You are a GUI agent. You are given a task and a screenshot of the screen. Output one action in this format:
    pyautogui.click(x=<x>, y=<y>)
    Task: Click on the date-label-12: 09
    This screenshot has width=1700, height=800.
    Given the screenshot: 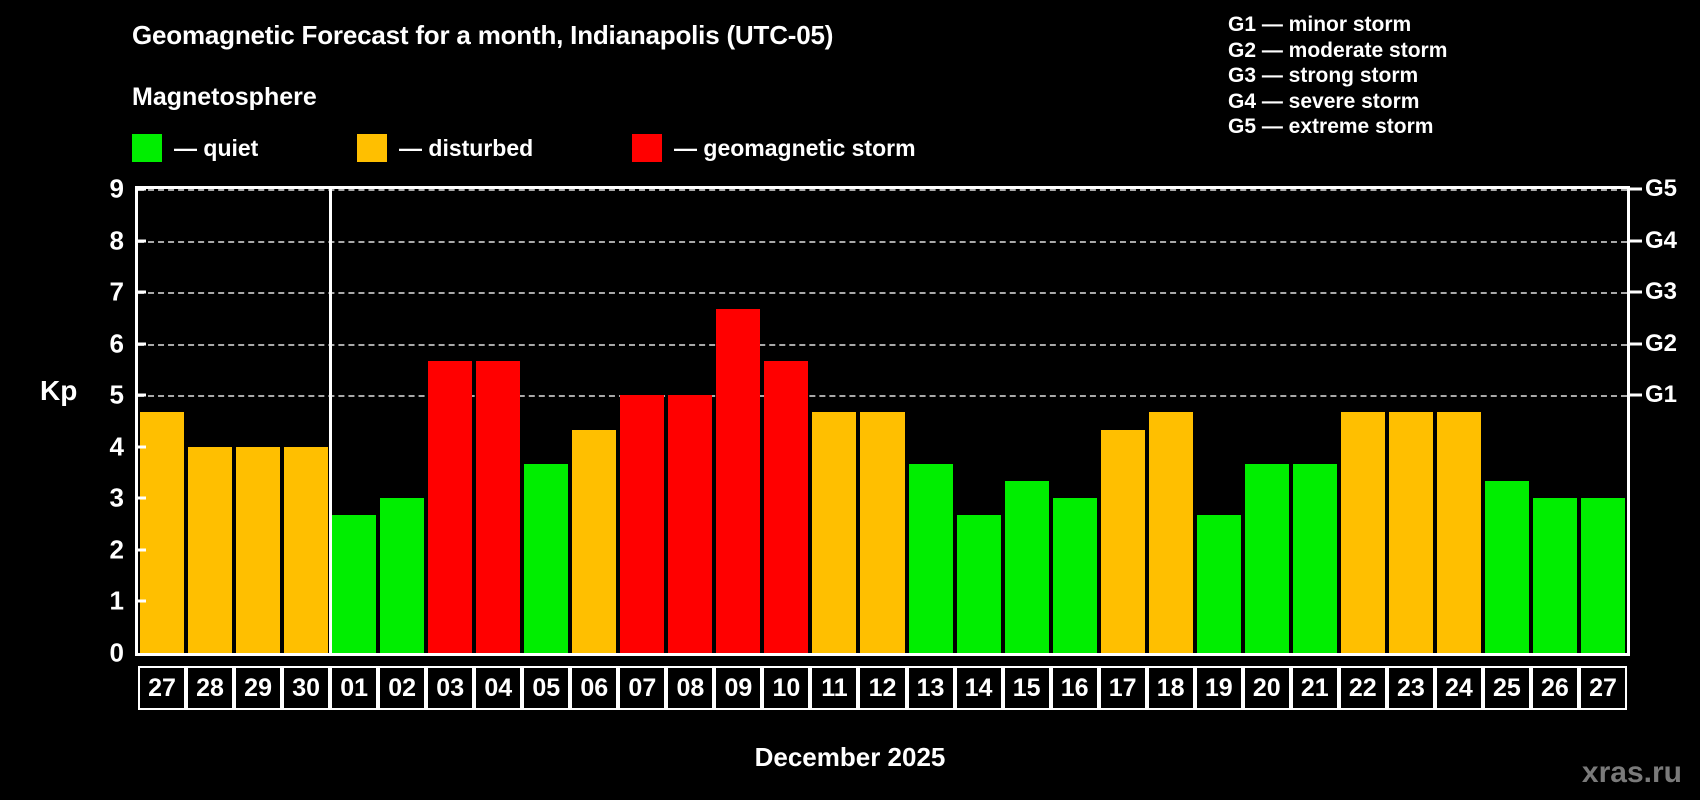 What is the action you would take?
    pyautogui.click(x=738, y=688)
    